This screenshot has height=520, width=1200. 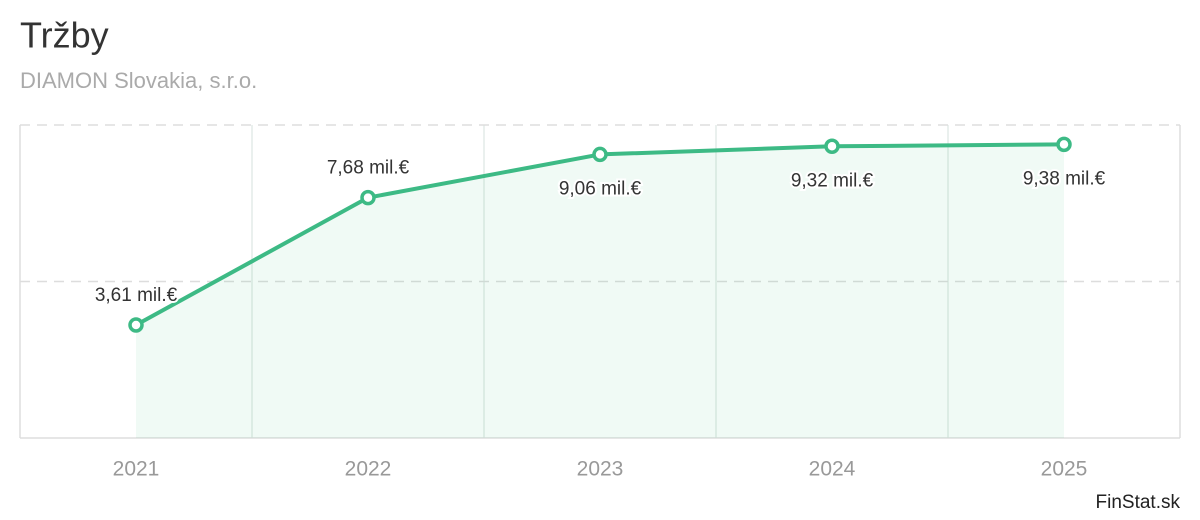 What do you see at coordinates (832, 469) in the screenshot?
I see `x-tick-label: 2024` at bounding box center [832, 469].